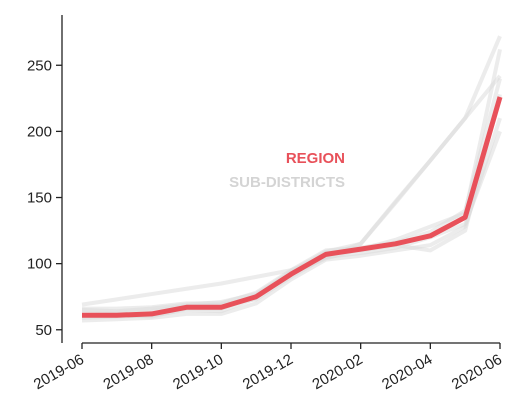 The height and width of the screenshot is (403, 517). I want to click on x-tick-label: 2019-12, so click(268, 372).